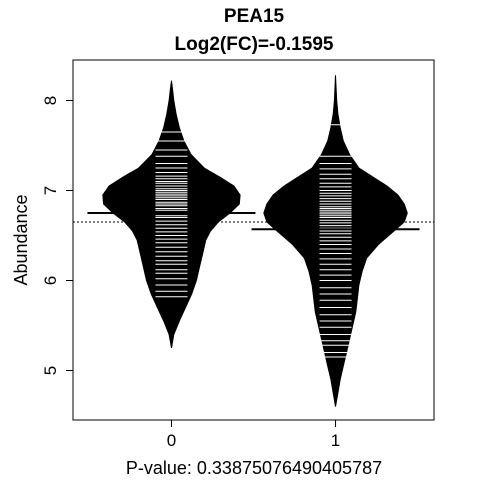 This screenshot has width=480, height=485. What do you see at coordinates (254, 16) in the screenshot?
I see `chart-title: PEA15` at bounding box center [254, 16].